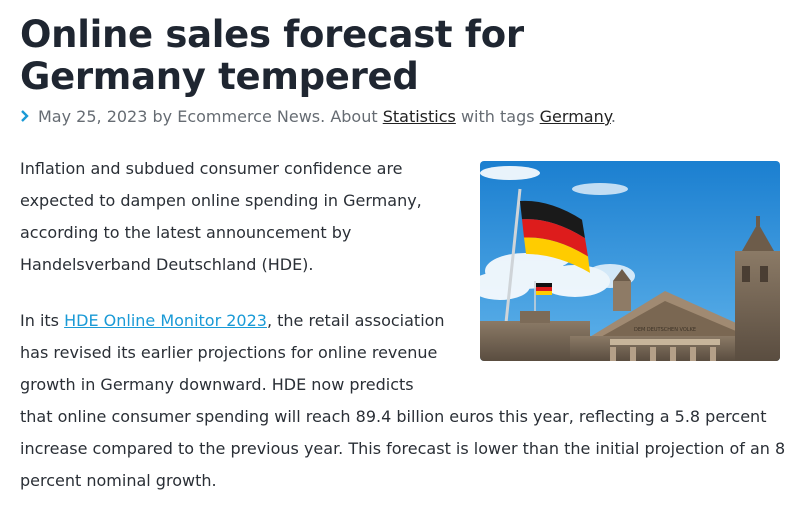 This screenshot has height=506, width=806. Describe the element at coordinates (613, 116) in the screenshot. I see `meta-end: .` at that location.